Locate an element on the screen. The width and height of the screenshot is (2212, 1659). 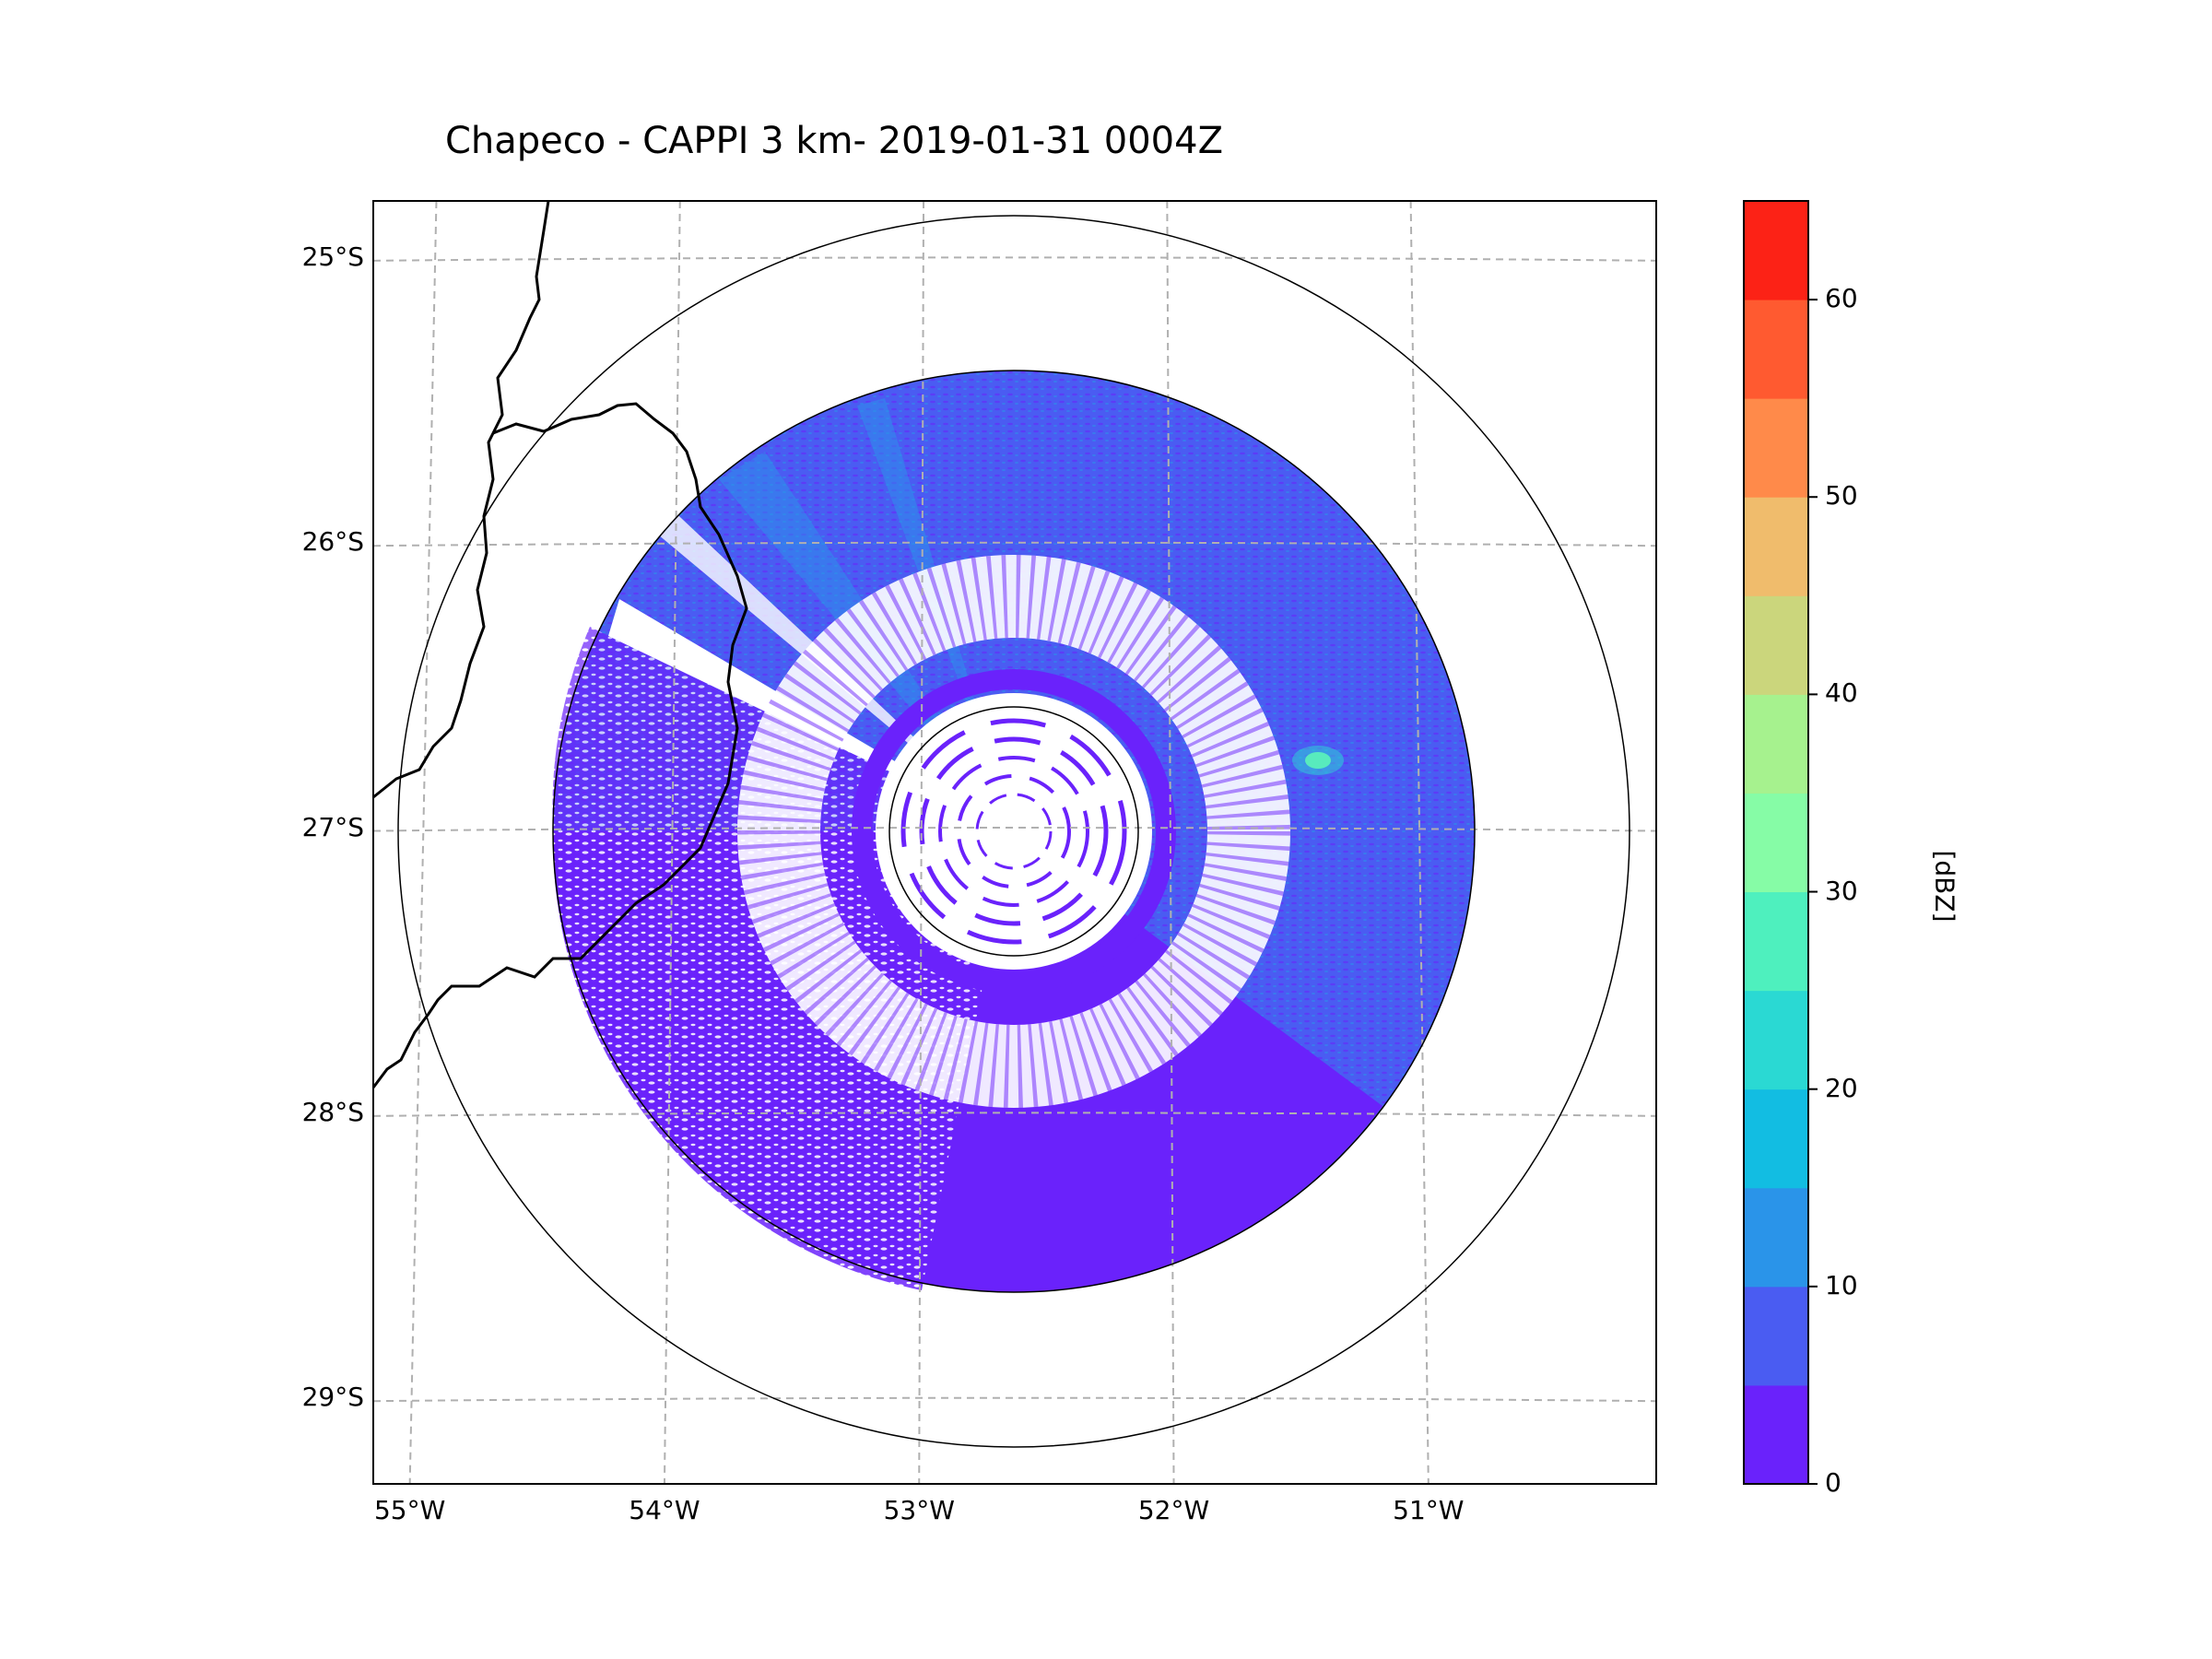
colorbar-tick-label: 20 is located at coordinates (1841, 1087).